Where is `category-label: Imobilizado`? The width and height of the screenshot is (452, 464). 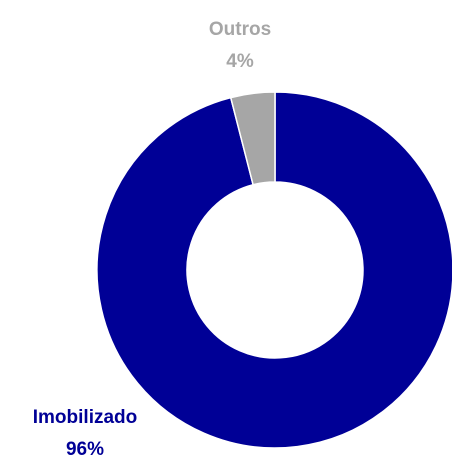 category-label: Imobilizado is located at coordinates (85, 417).